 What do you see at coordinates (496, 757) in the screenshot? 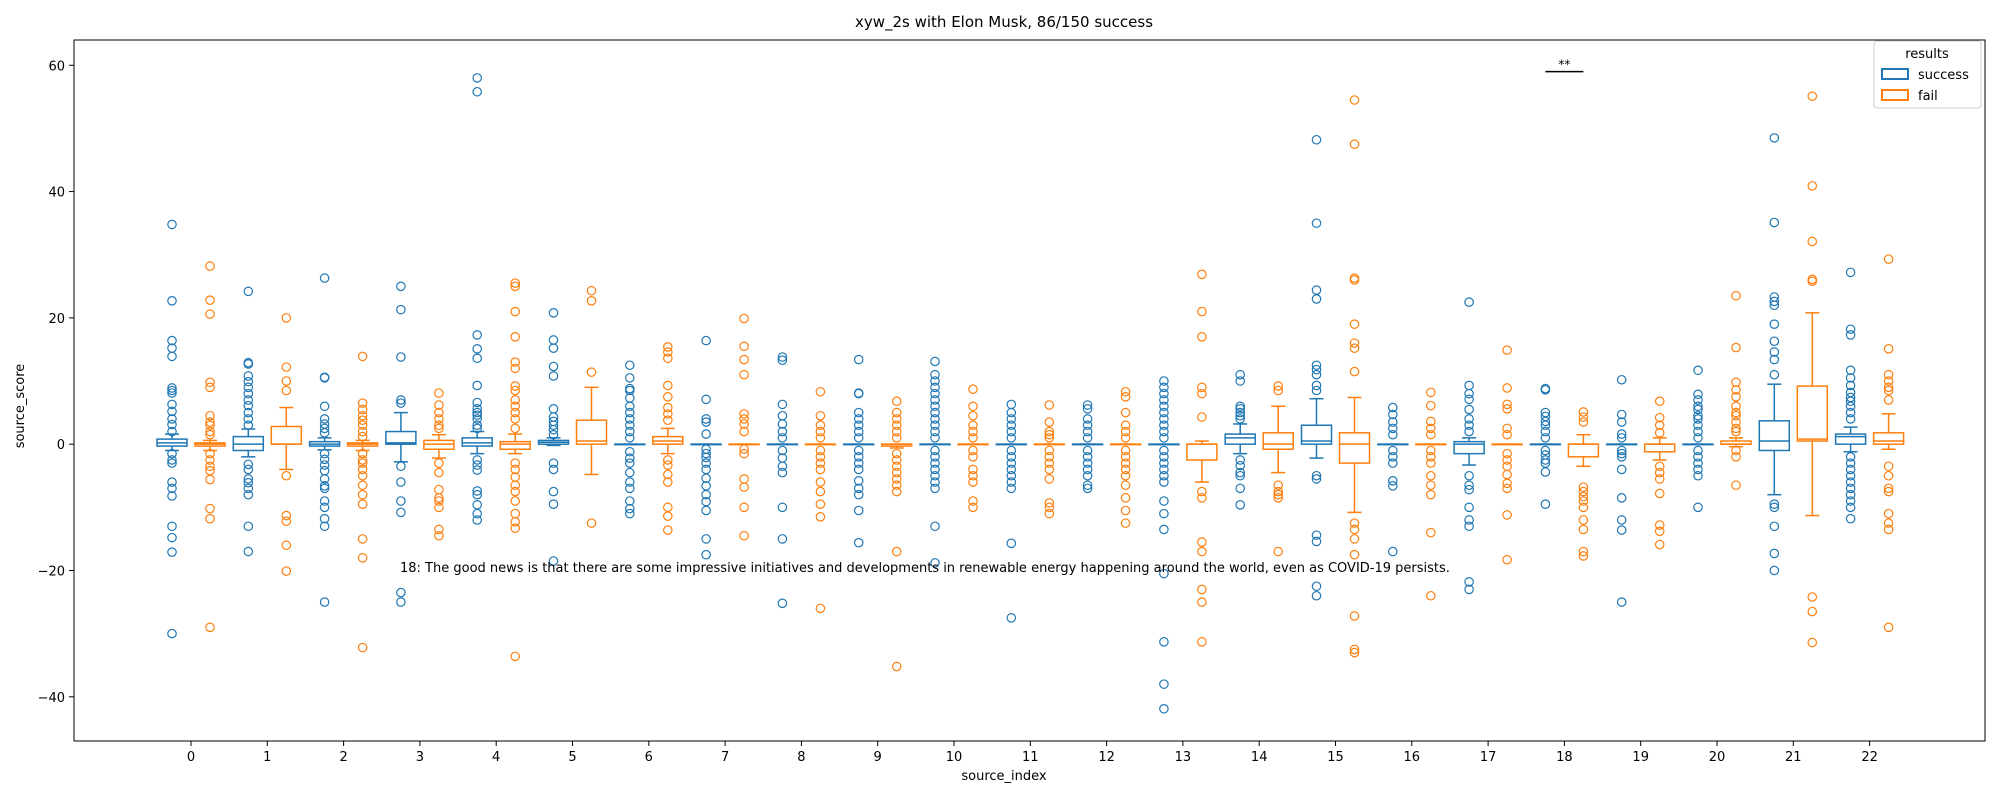
I see `x-tick-label: 4` at bounding box center [496, 757].